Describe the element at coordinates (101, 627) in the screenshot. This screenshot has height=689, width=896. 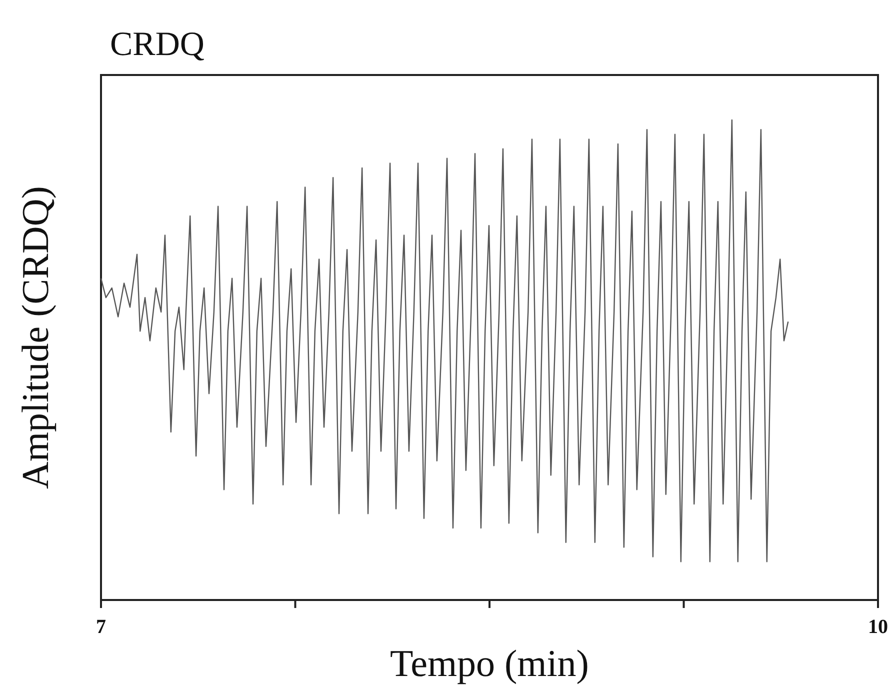
I see `x-tick-label: 7` at that location.